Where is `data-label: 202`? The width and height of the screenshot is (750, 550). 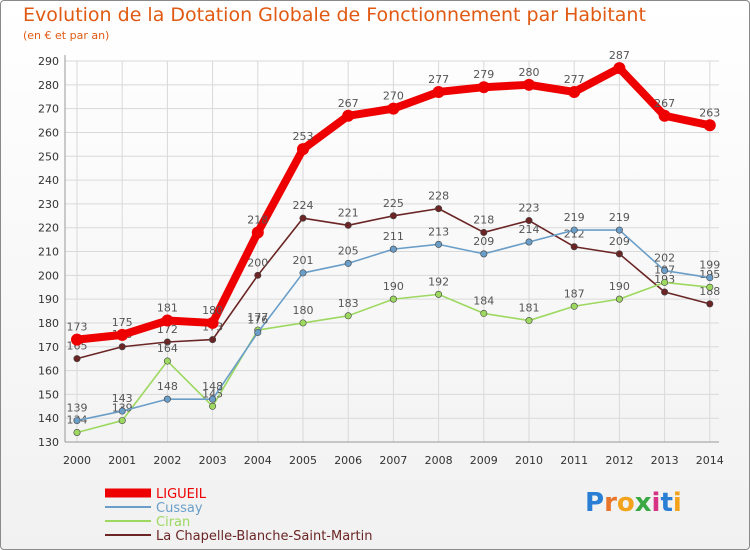
data-label: 202 is located at coordinates (664, 258).